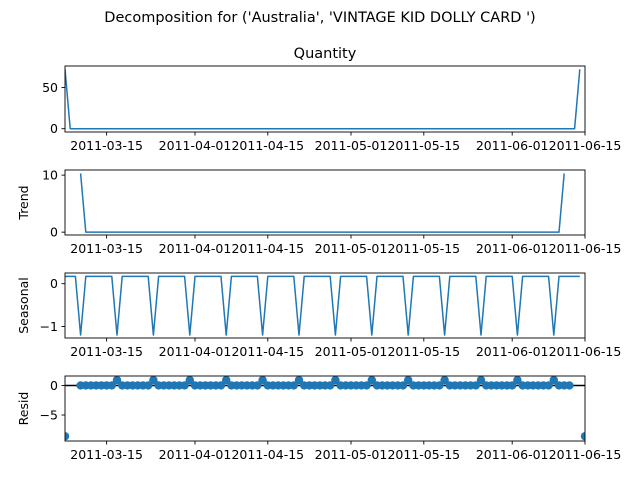 This screenshot has height=480, width=640. Describe the element at coordinates (23, 409) in the screenshot. I see `y-axis-label: Resid` at that location.